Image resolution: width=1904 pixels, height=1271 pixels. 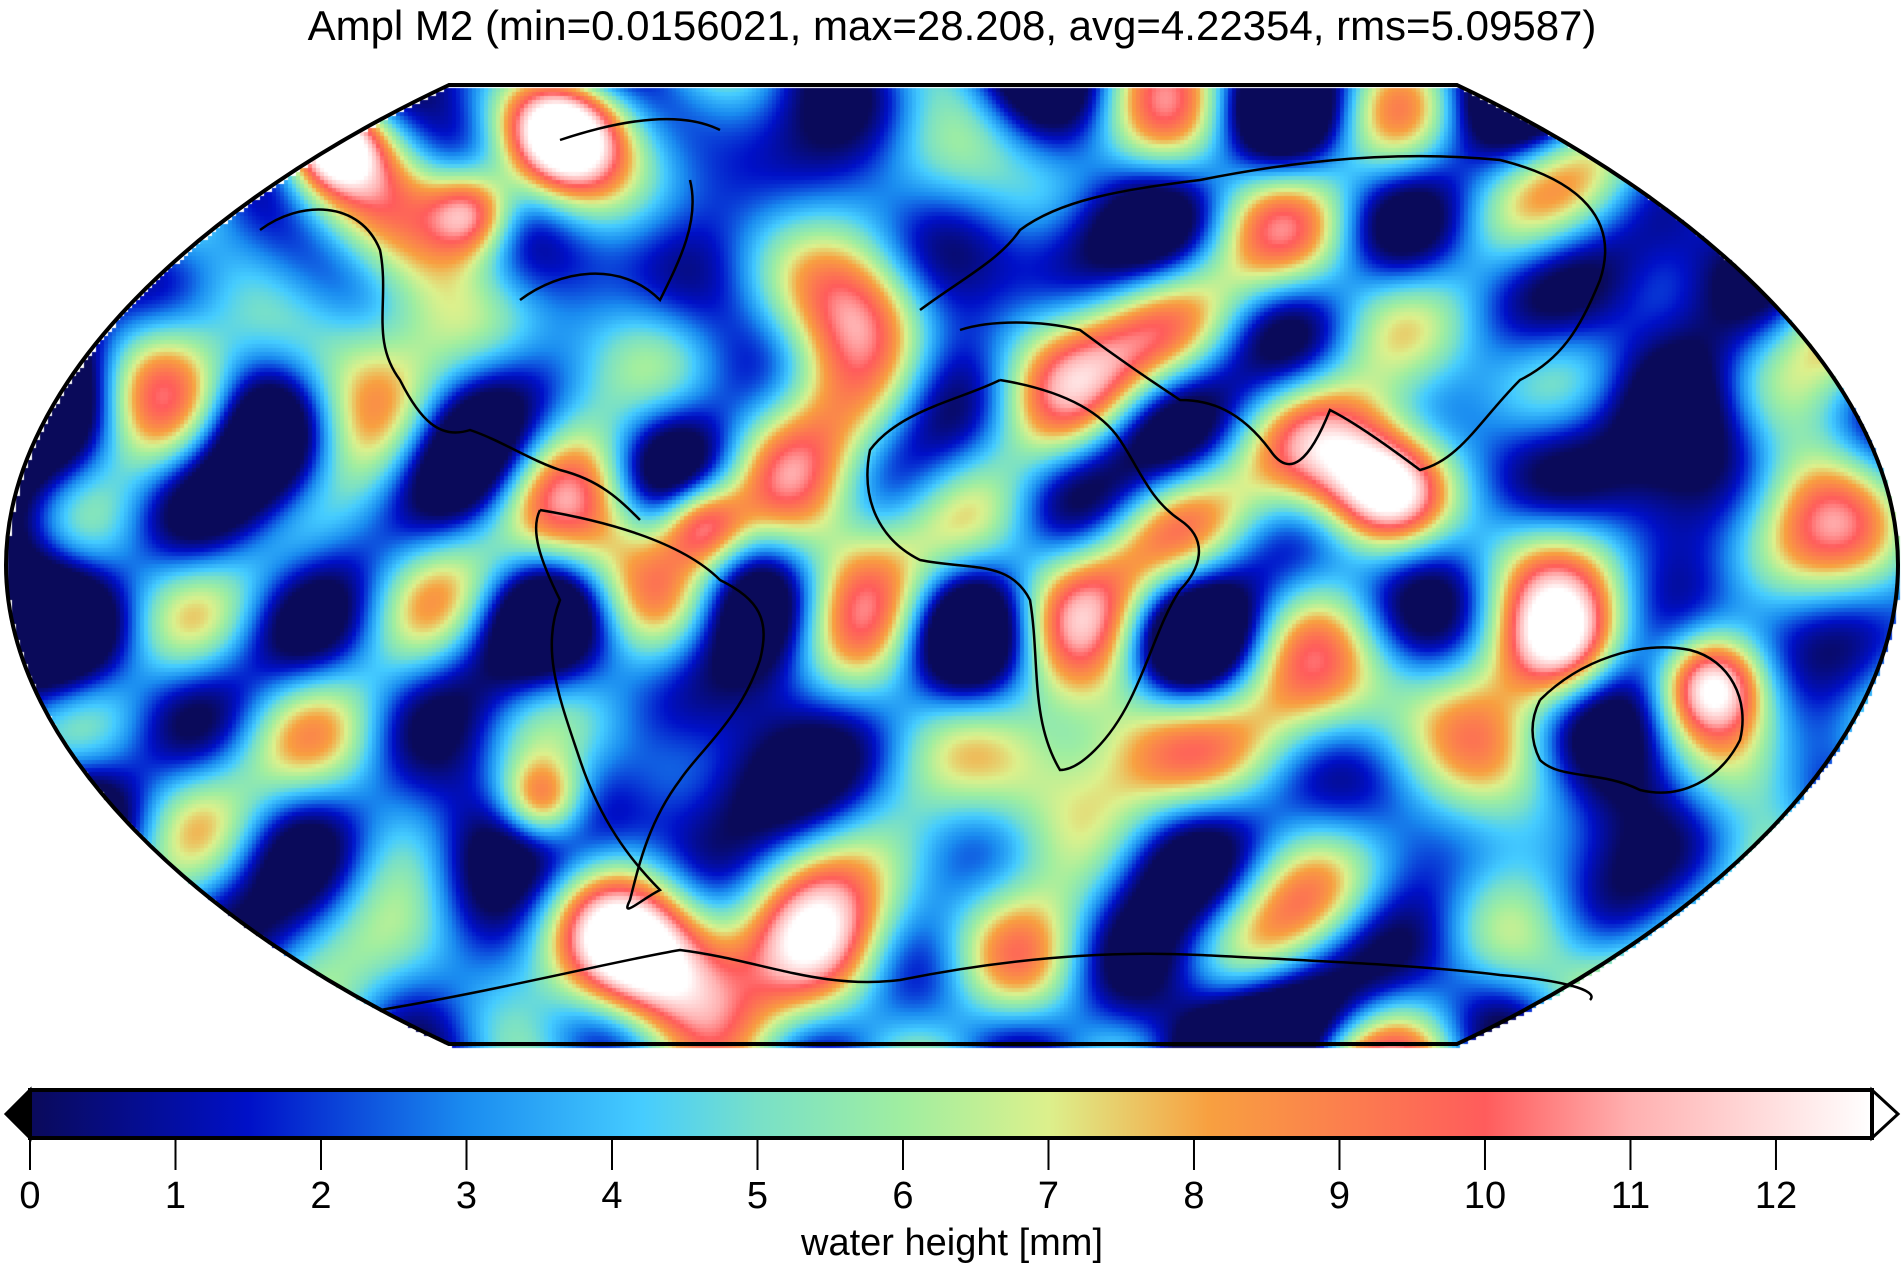 I want to click on colorbar-tick-label: 4, so click(x=611, y=1196).